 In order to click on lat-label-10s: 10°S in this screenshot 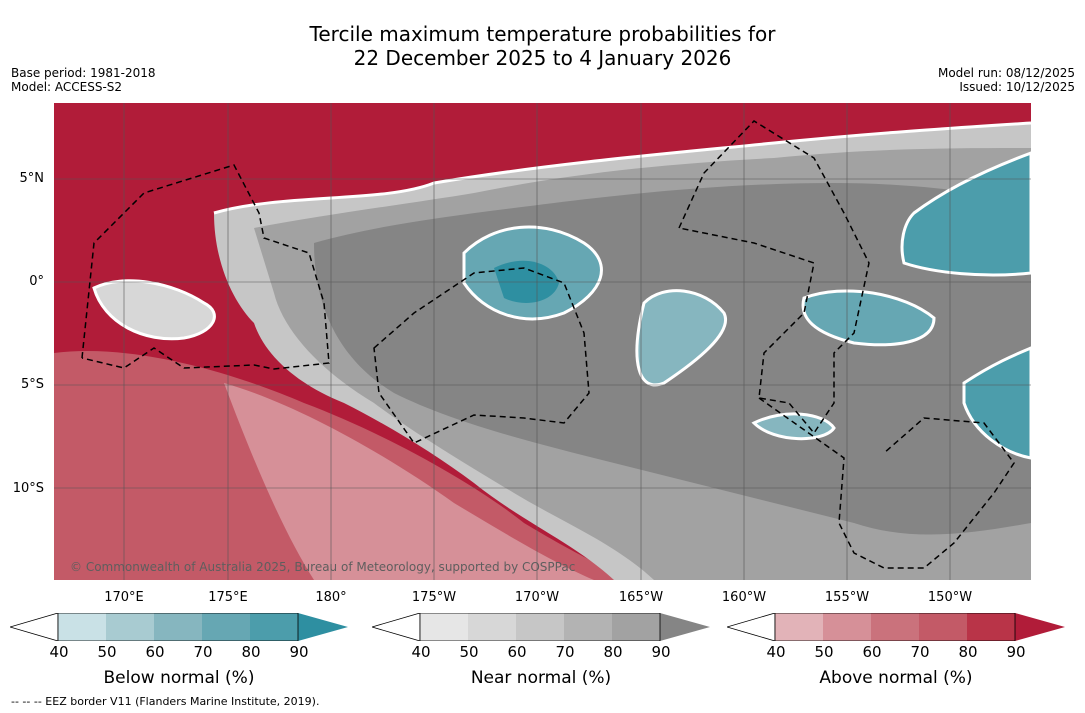, I will do `click(28, 488)`.